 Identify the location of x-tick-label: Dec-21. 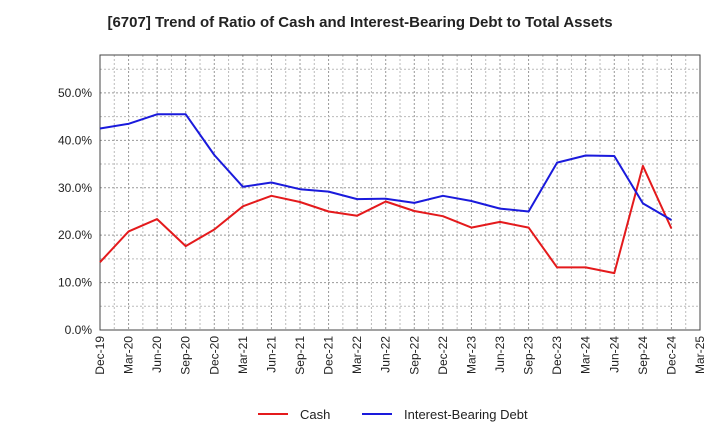
(329, 355).